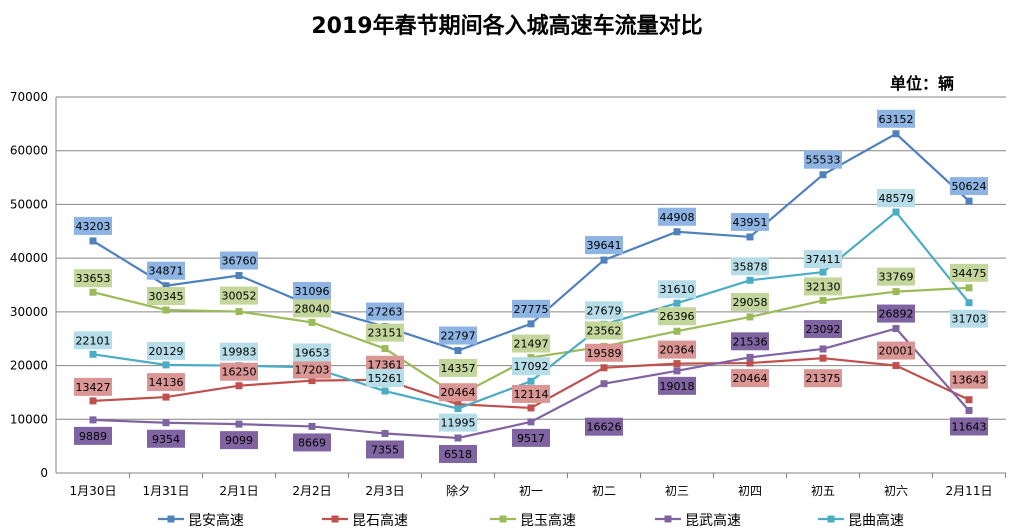 This screenshot has width=1014, height=531. I want to click on x-tick-label: 1月30日, so click(93, 491).